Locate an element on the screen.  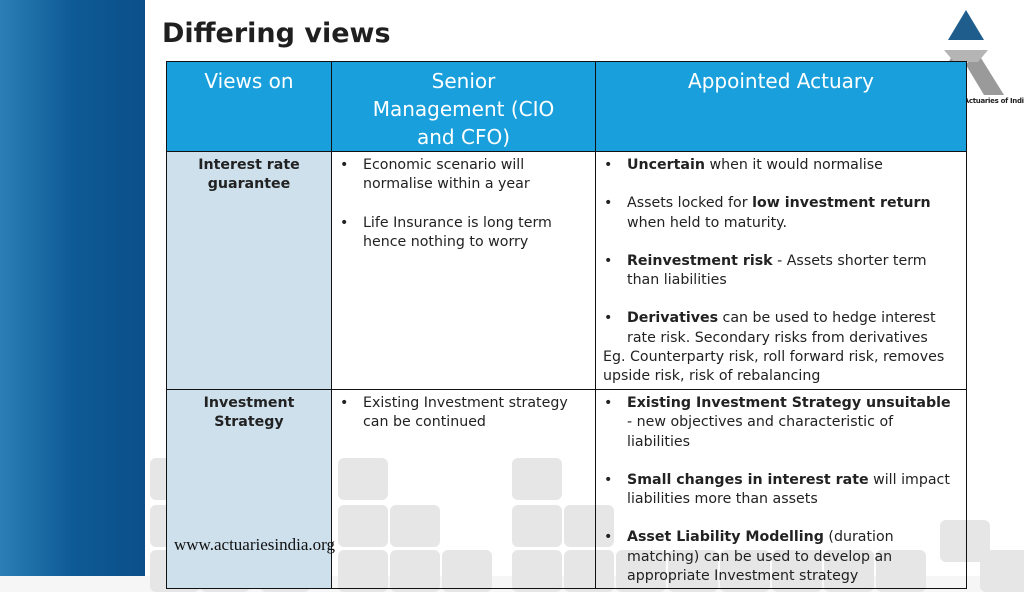
left-decorative-strip is located at coordinates (72, 288).